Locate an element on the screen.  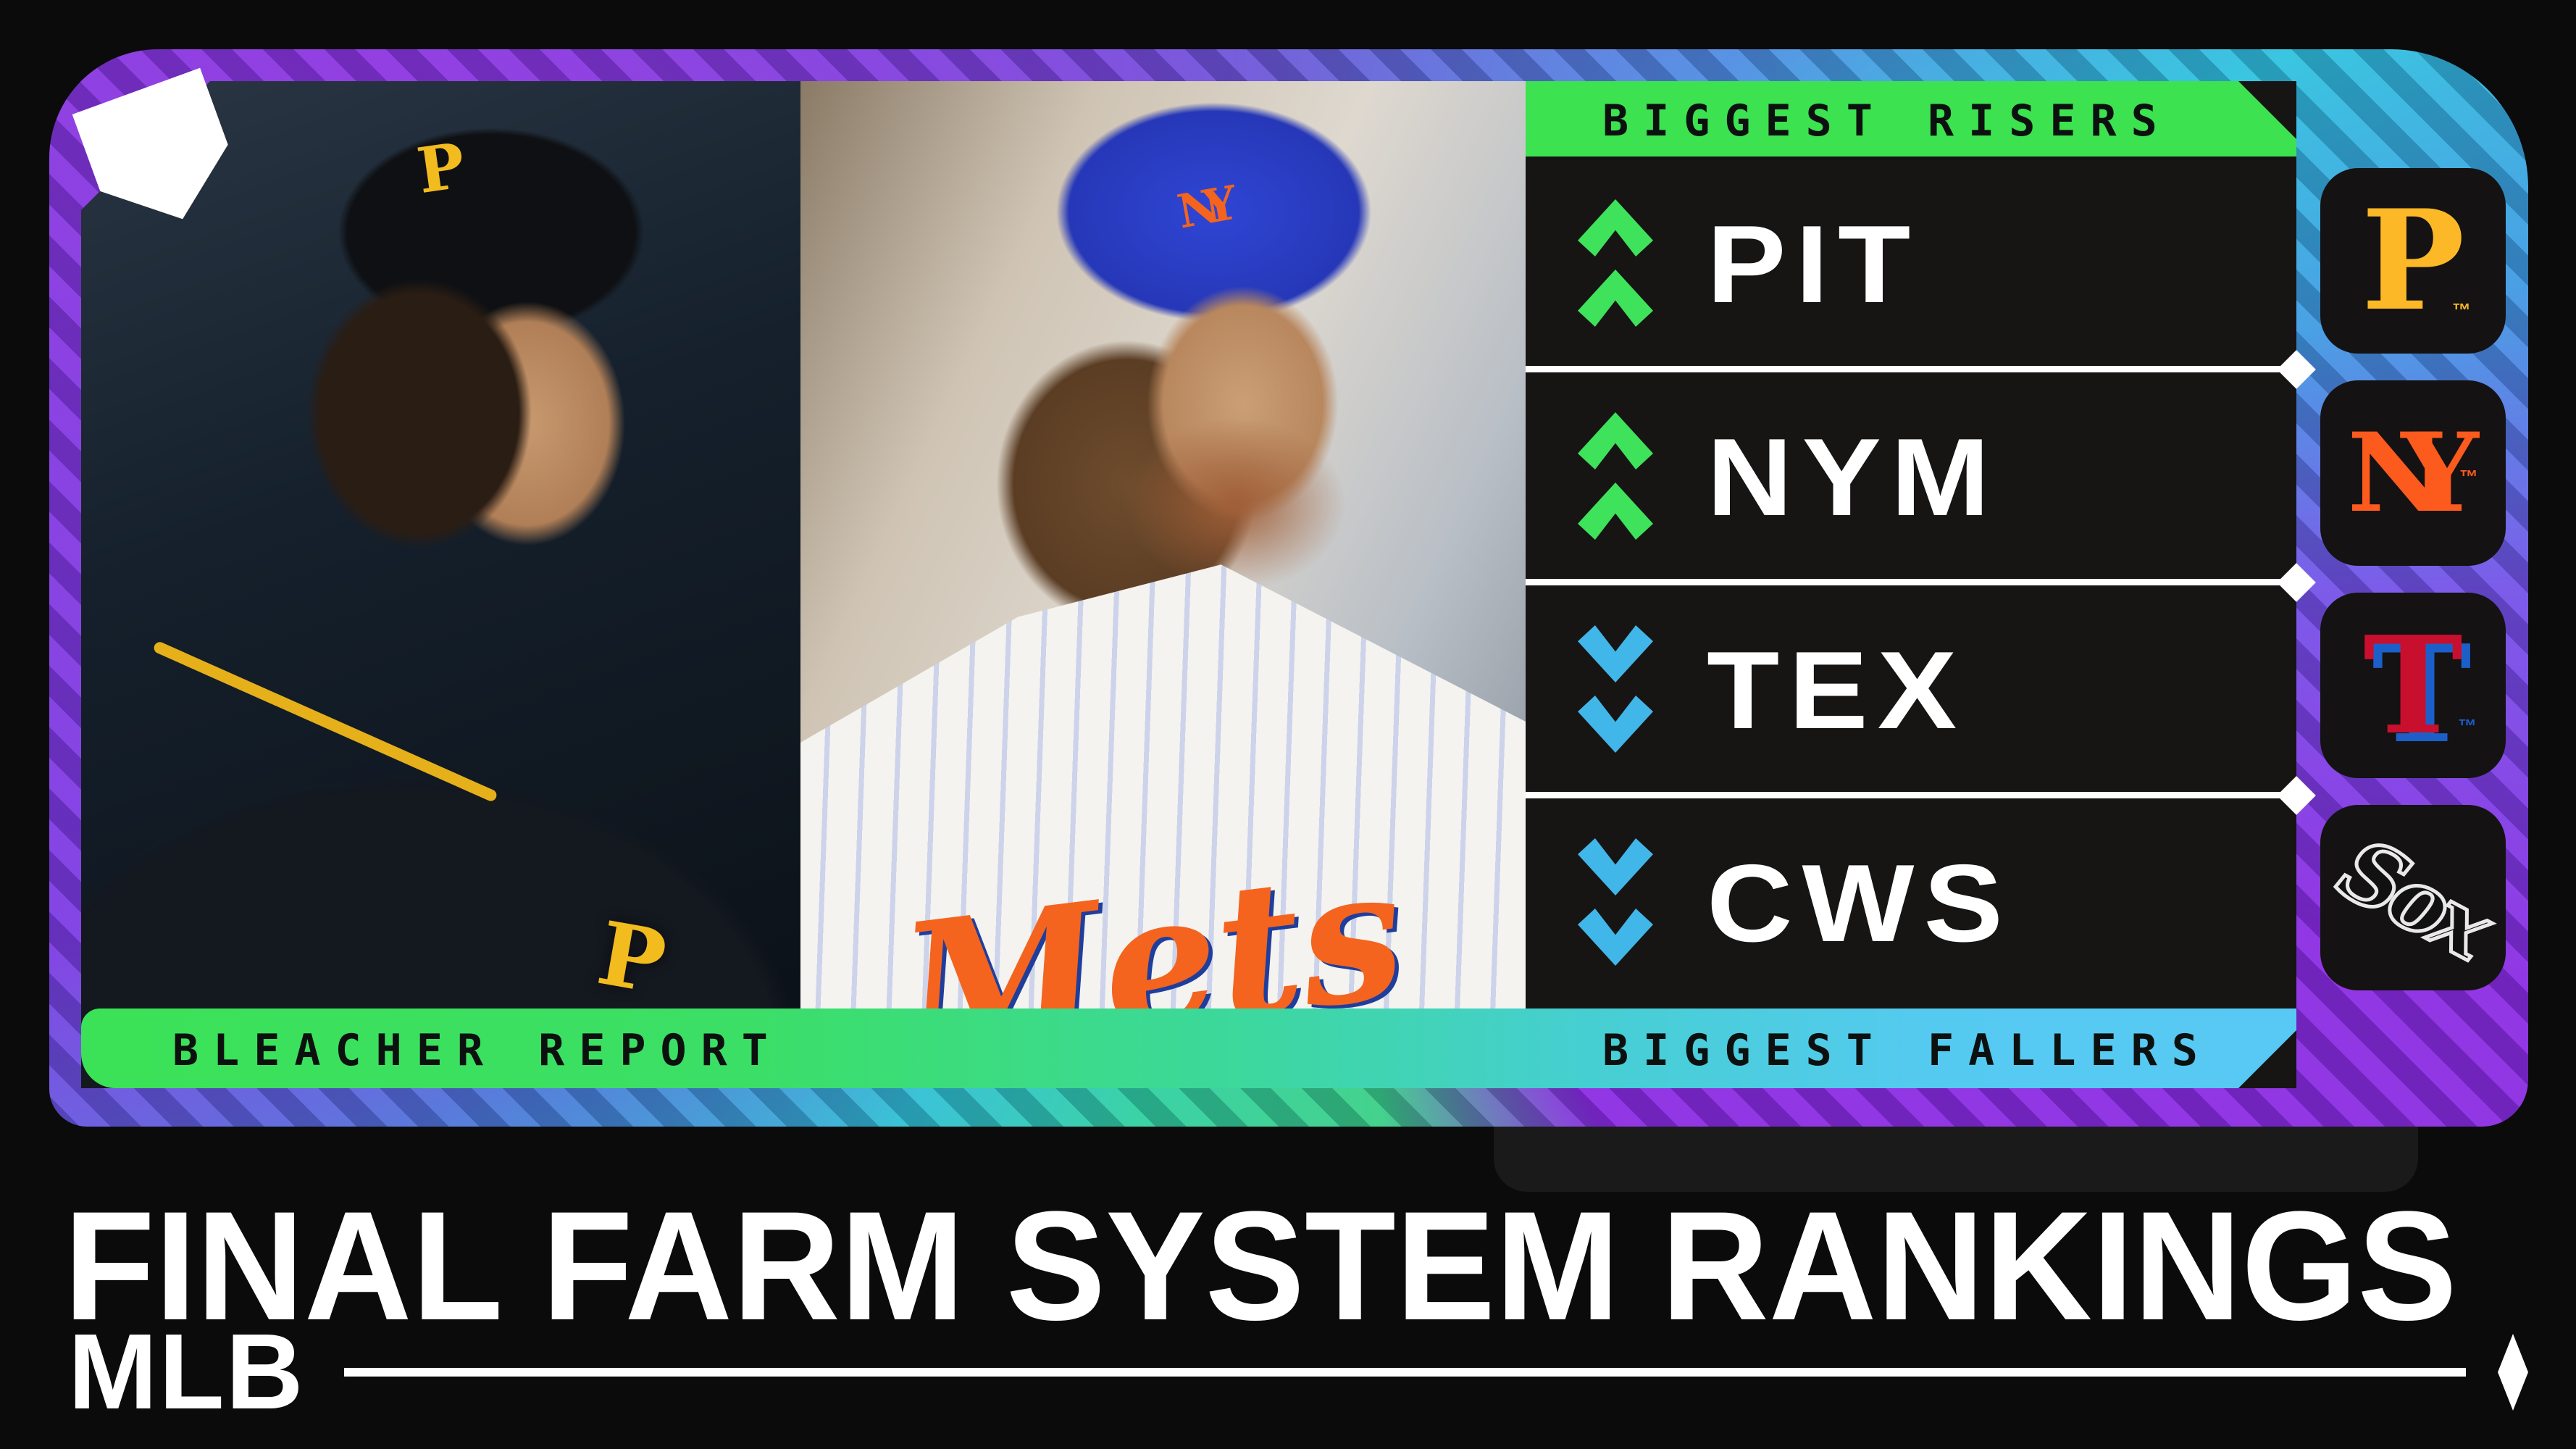
table-row: NYM is located at coordinates (1921, 486).